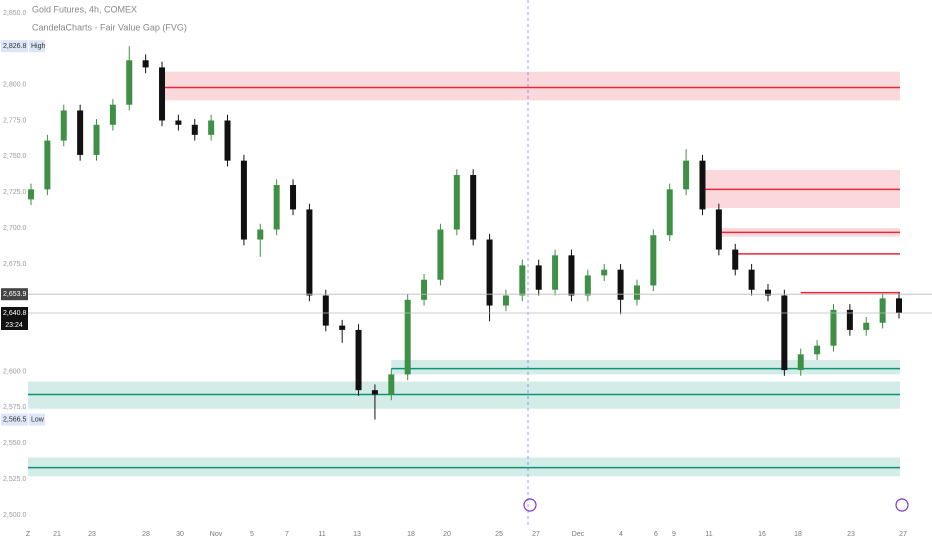 This screenshot has width=932, height=550. I want to click on note-label: High, so click(38, 46).